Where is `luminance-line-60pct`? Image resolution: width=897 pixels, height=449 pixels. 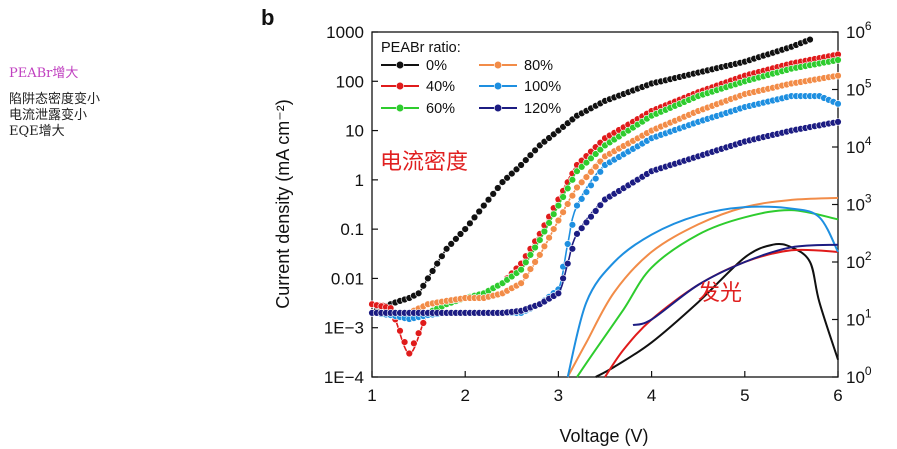
luminance-line-60pct is located at coordinates (707, 293).